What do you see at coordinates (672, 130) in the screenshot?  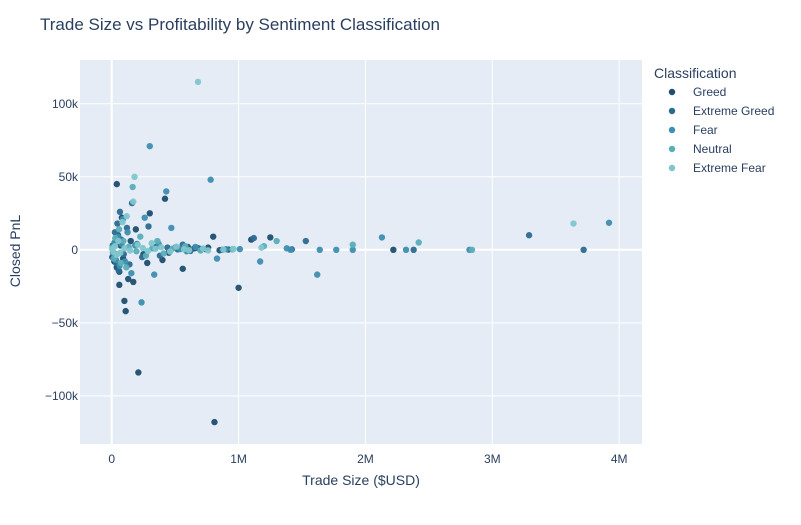 I see `legend-marker` at bounding box center [672, 130].